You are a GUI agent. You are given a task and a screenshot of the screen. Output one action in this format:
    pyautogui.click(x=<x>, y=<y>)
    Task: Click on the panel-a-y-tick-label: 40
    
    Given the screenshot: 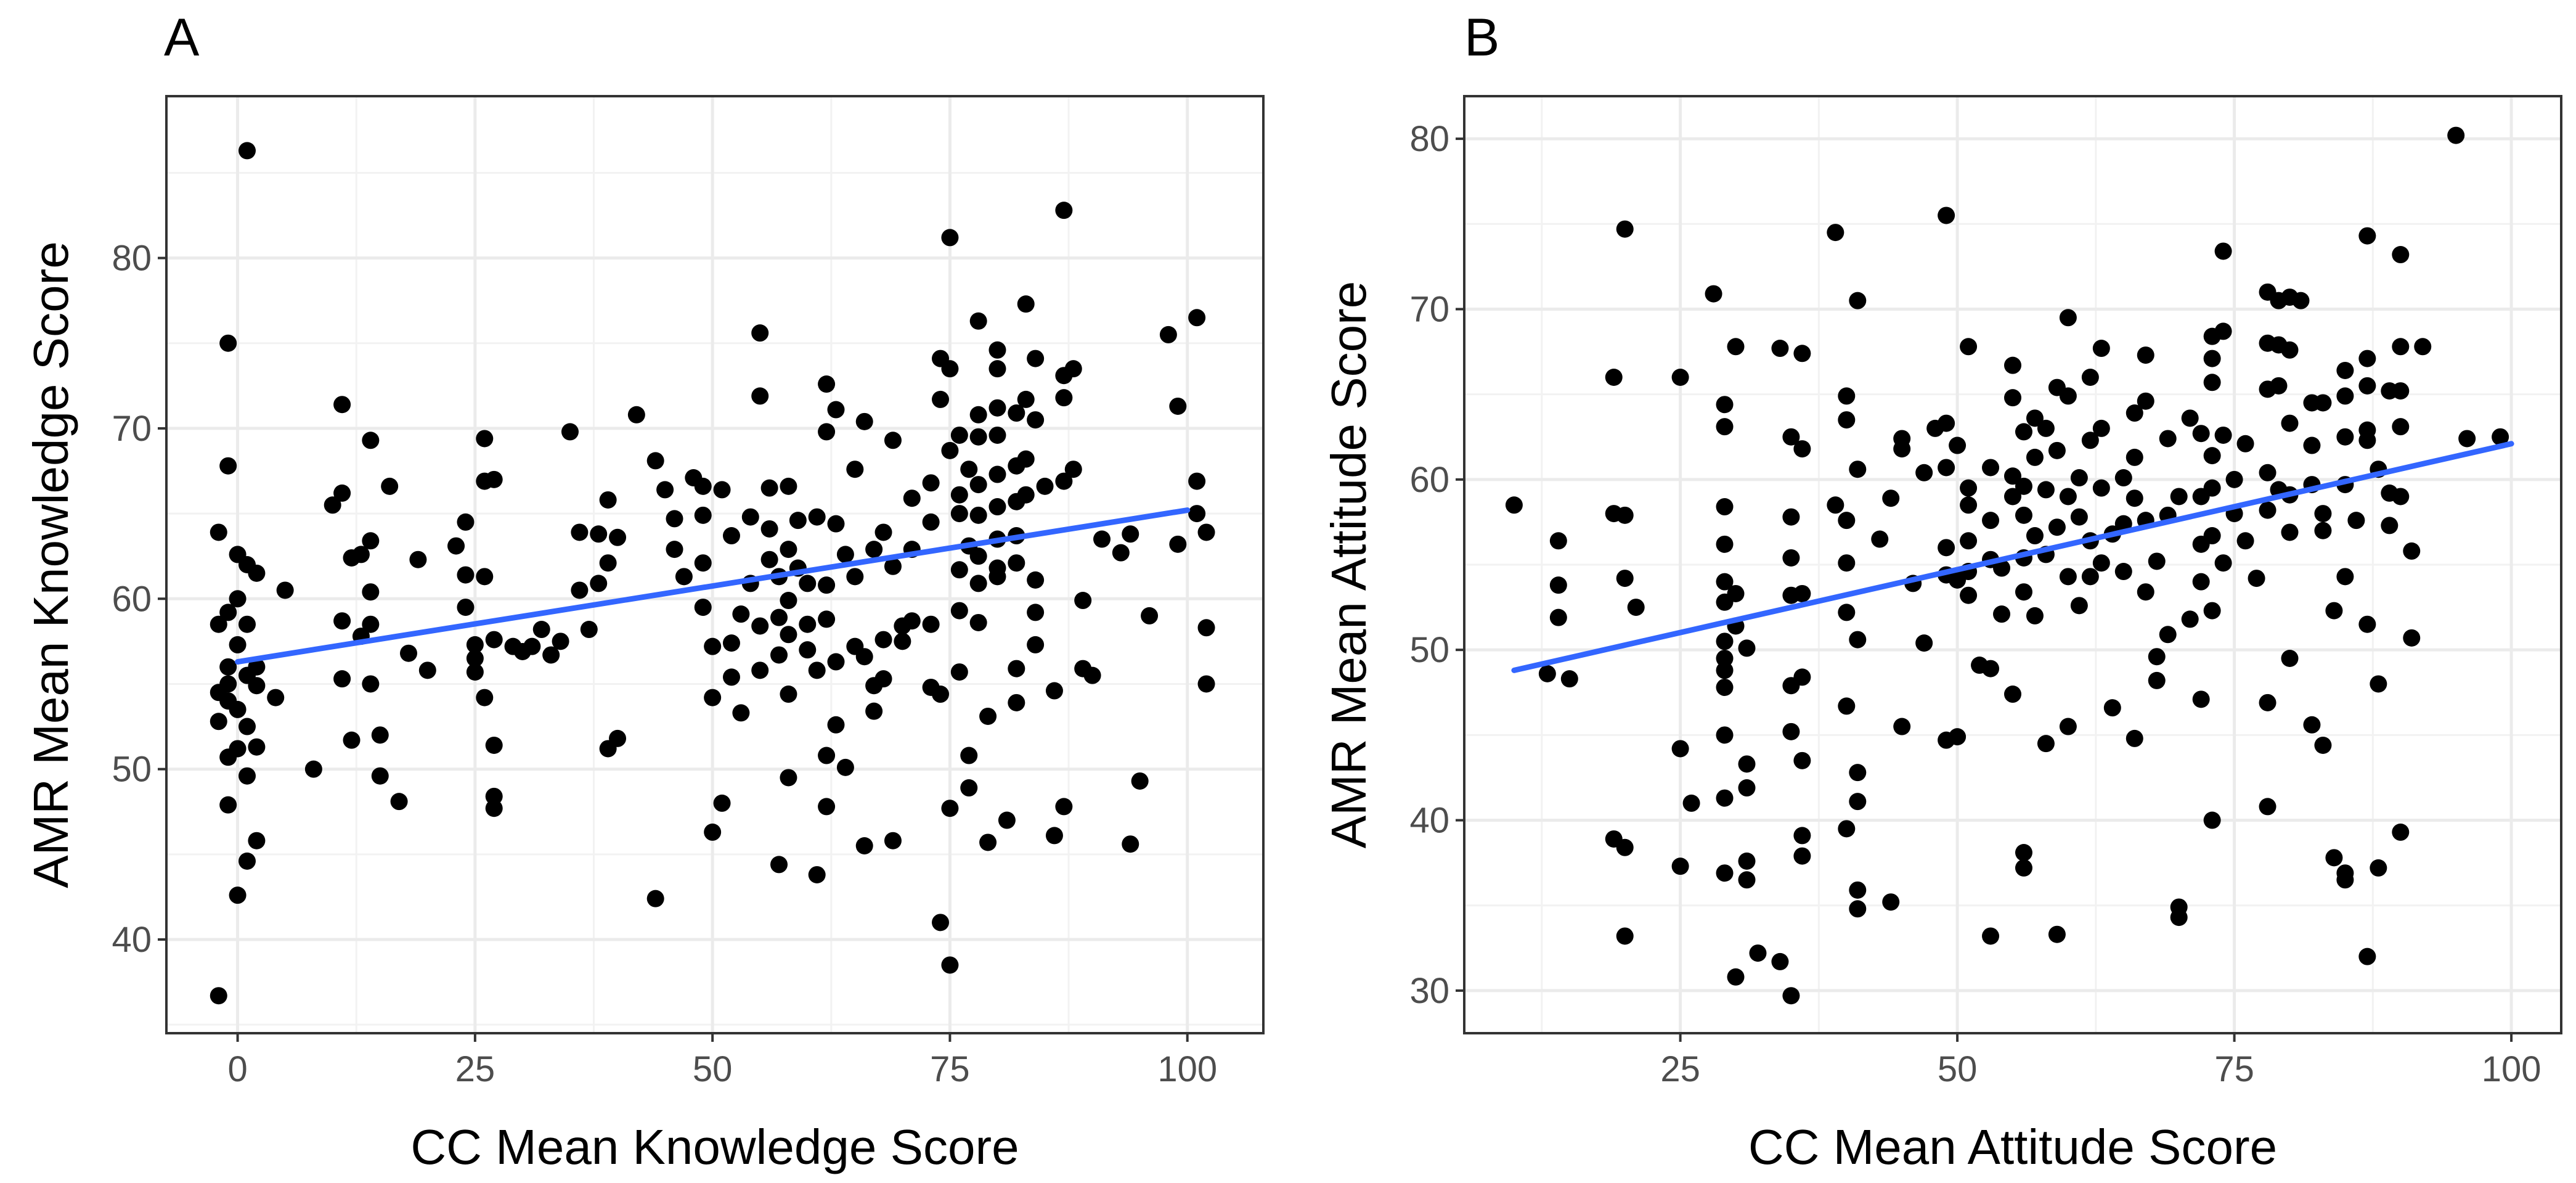 What is the action you would take?
    pyautogui.click(x=132, y=940)
    